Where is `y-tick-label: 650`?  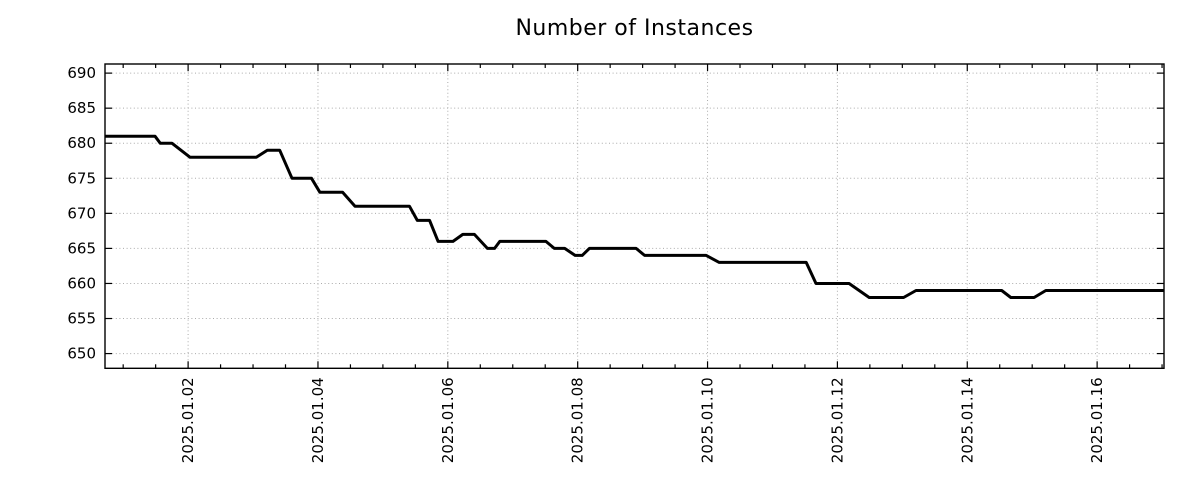 y-tick-label: 650 is located at coordinates (81, 354).